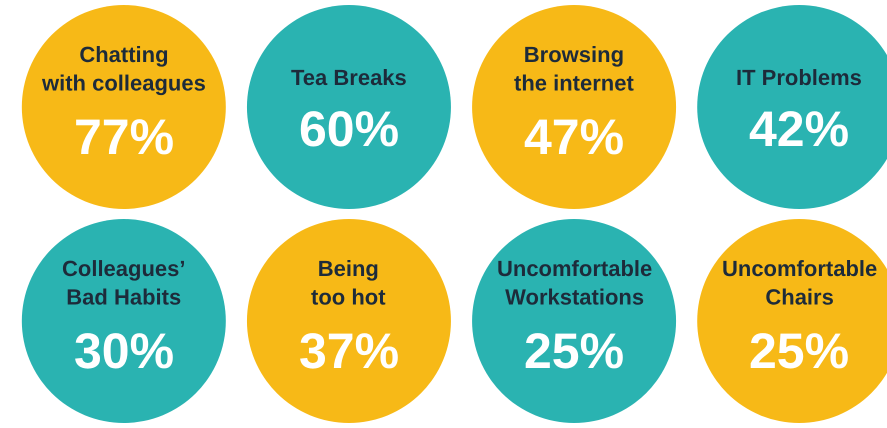  Describe the element at coordinates (349, 77) in the screenshot. I see `category-label: Tea Breaks` at that location.